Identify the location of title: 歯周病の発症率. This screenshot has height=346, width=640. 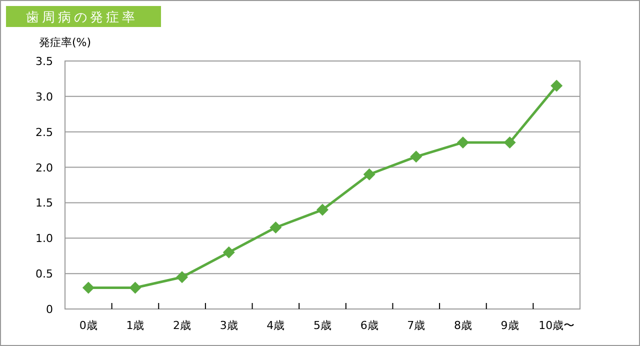
(83, 16).